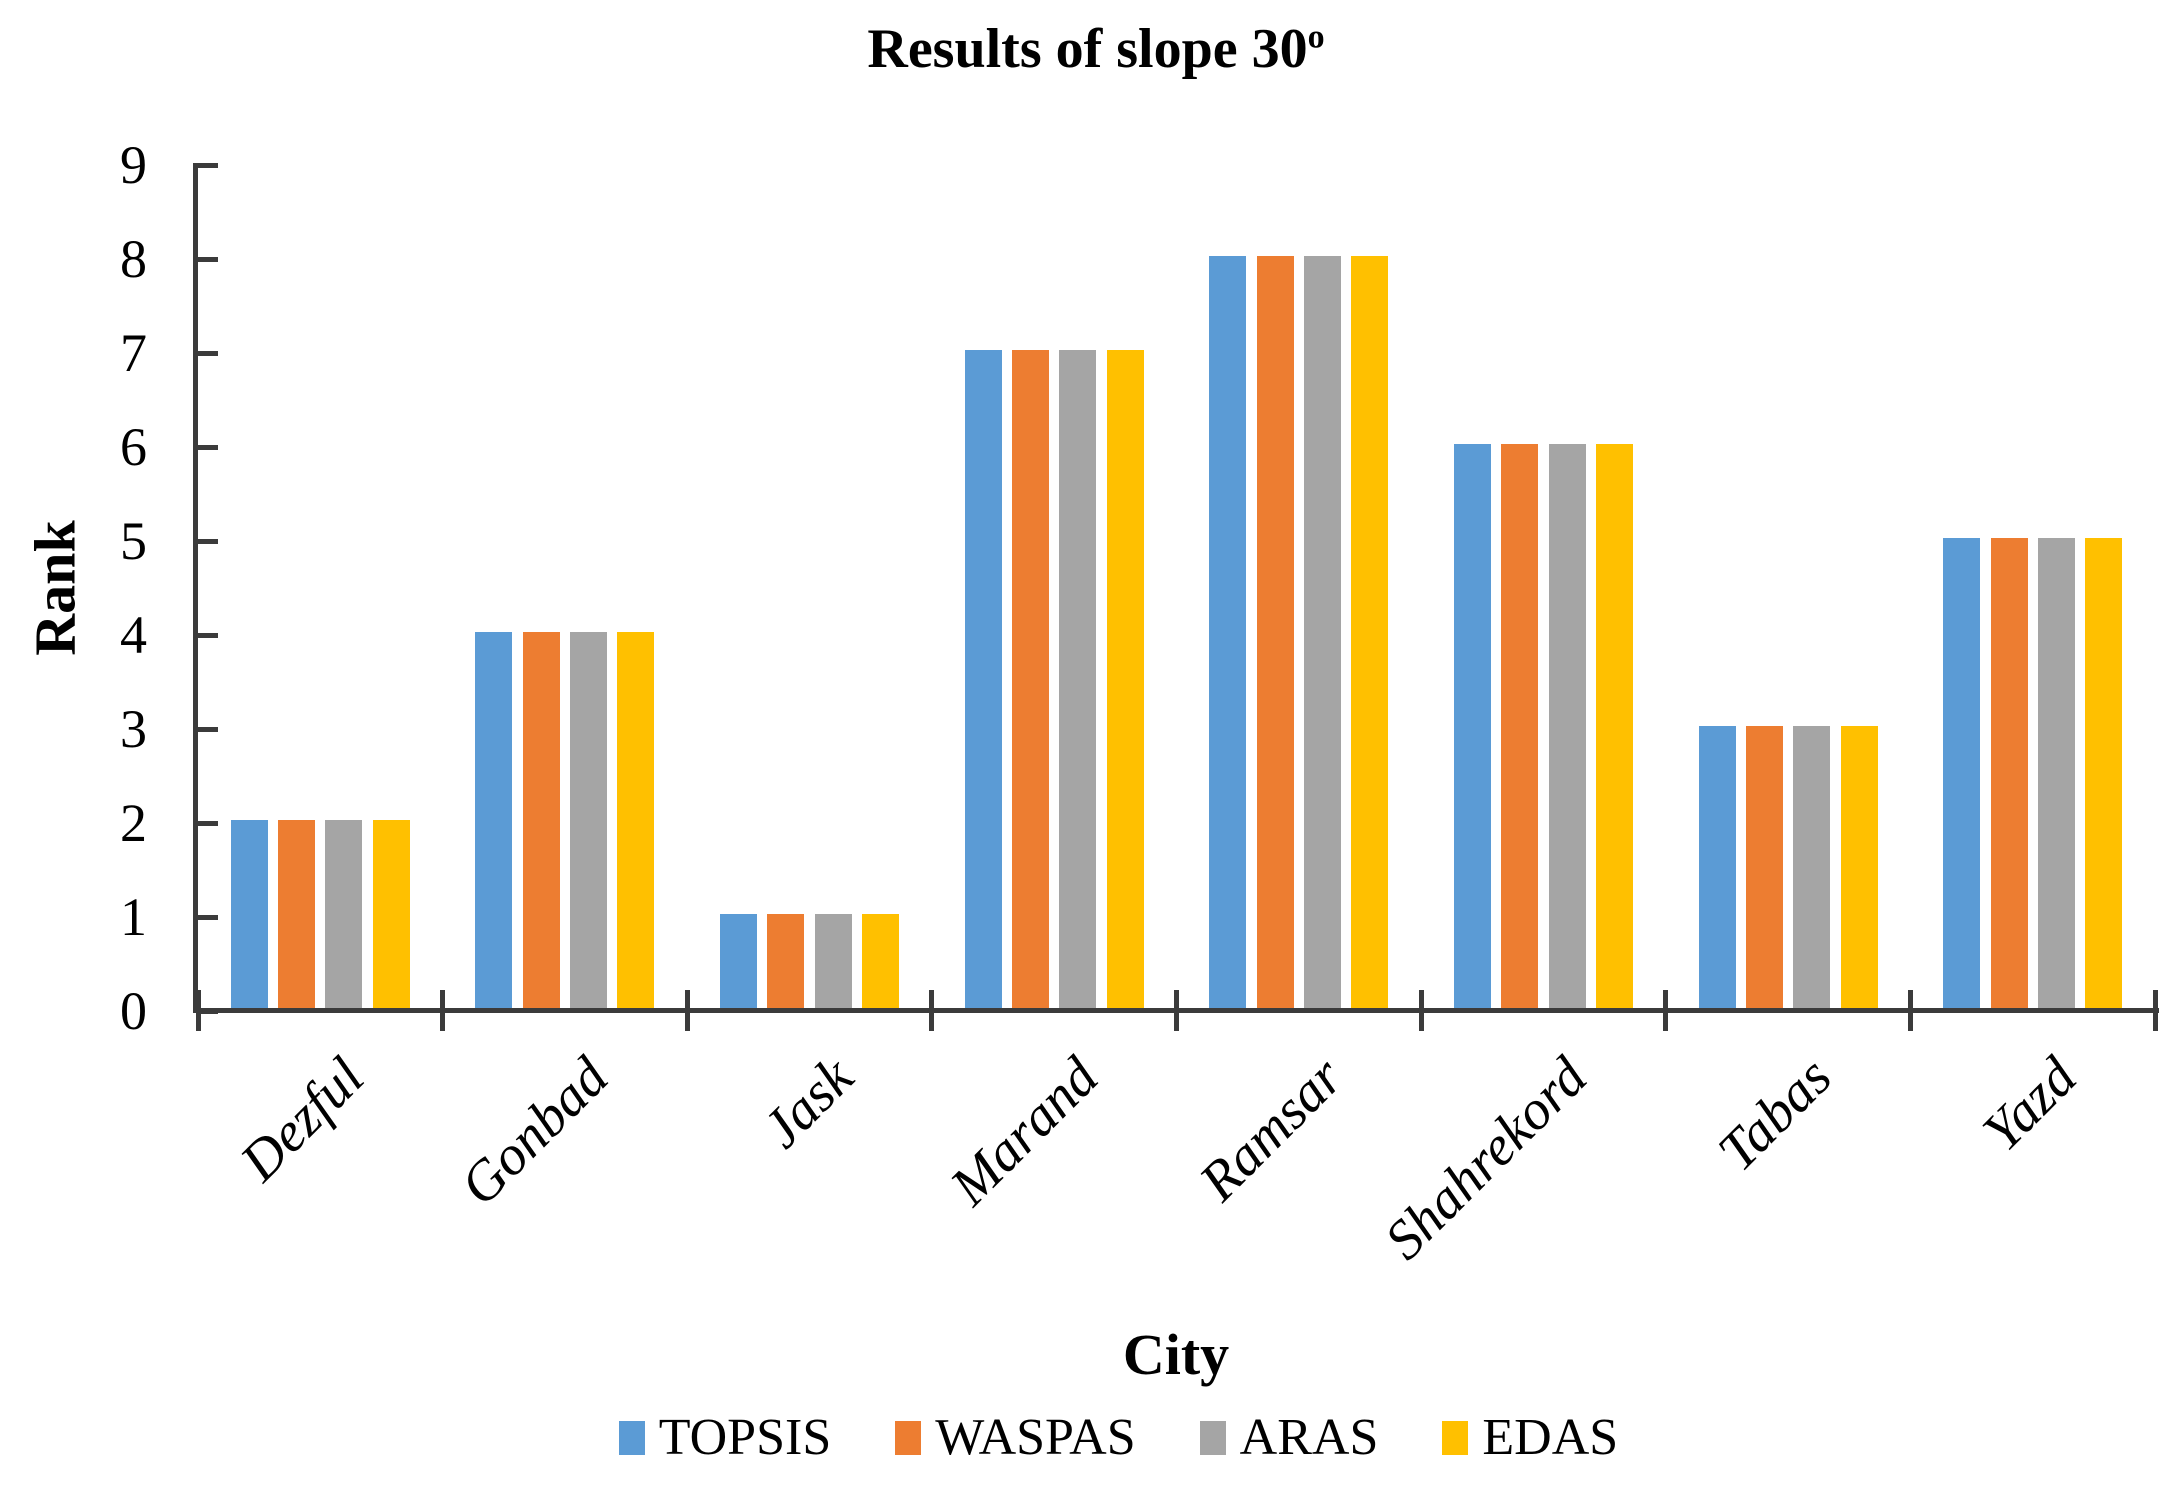 This screenshot has height=1499, width=2181. What do you see at coordinates (535, 1131) in the screenshot?
I see `x-category-label-gonbad: Gonbad` at bounding box center [535, 1131].